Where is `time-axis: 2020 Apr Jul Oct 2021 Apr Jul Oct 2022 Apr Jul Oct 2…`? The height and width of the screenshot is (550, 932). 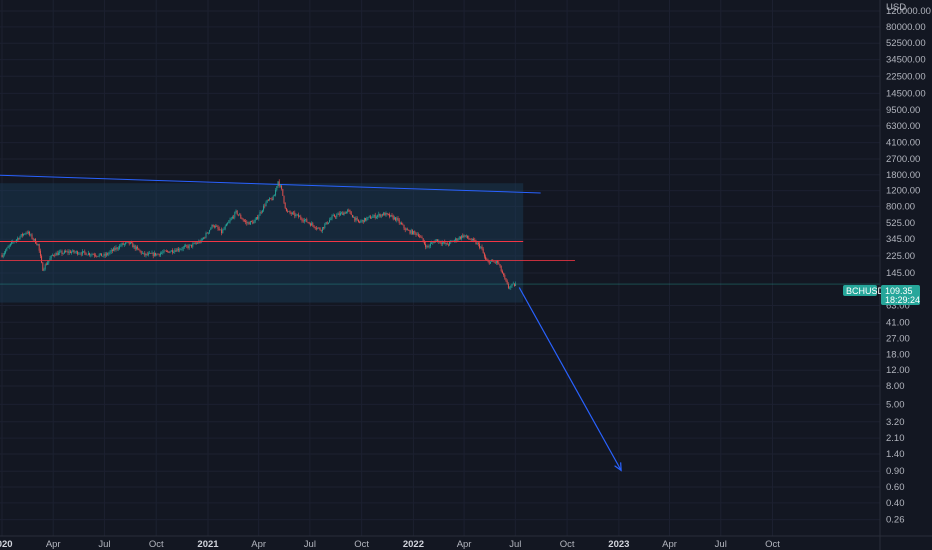
time-axis: 2020 Apr Jul Oct 2021 Apr Jul Oct 2022 Apr Jul Oct 2… is located at coordinates (390, 544).